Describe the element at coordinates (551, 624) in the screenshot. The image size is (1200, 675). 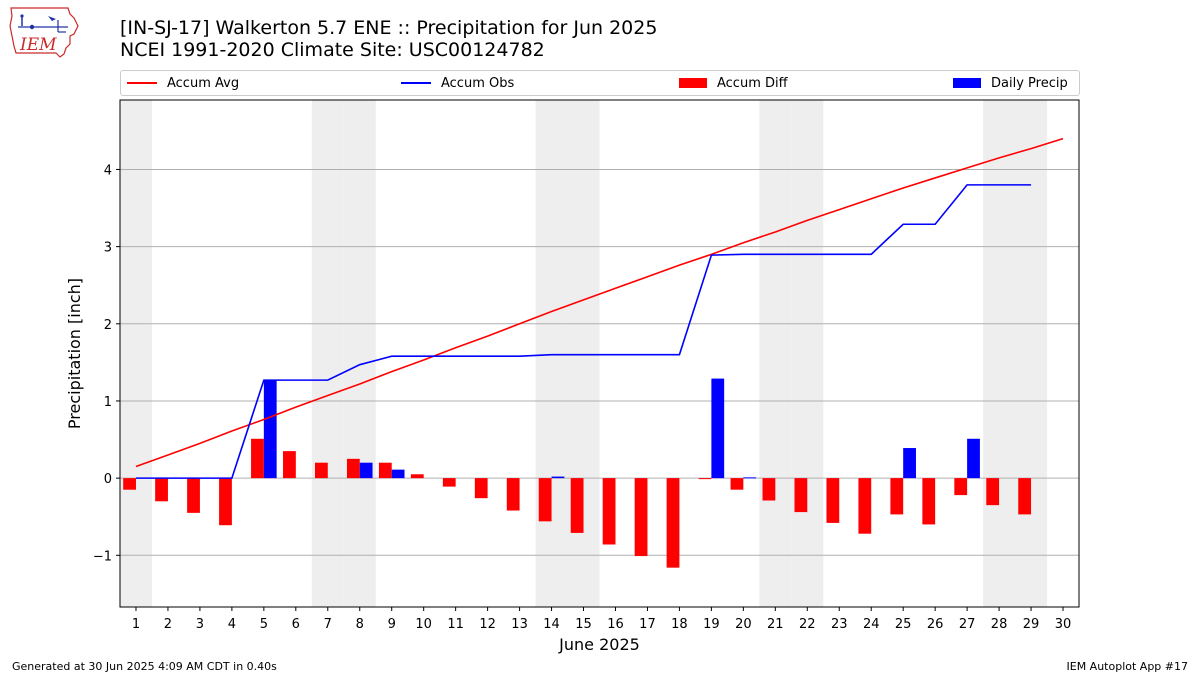
I see `x-tick-label: 14` at that location.